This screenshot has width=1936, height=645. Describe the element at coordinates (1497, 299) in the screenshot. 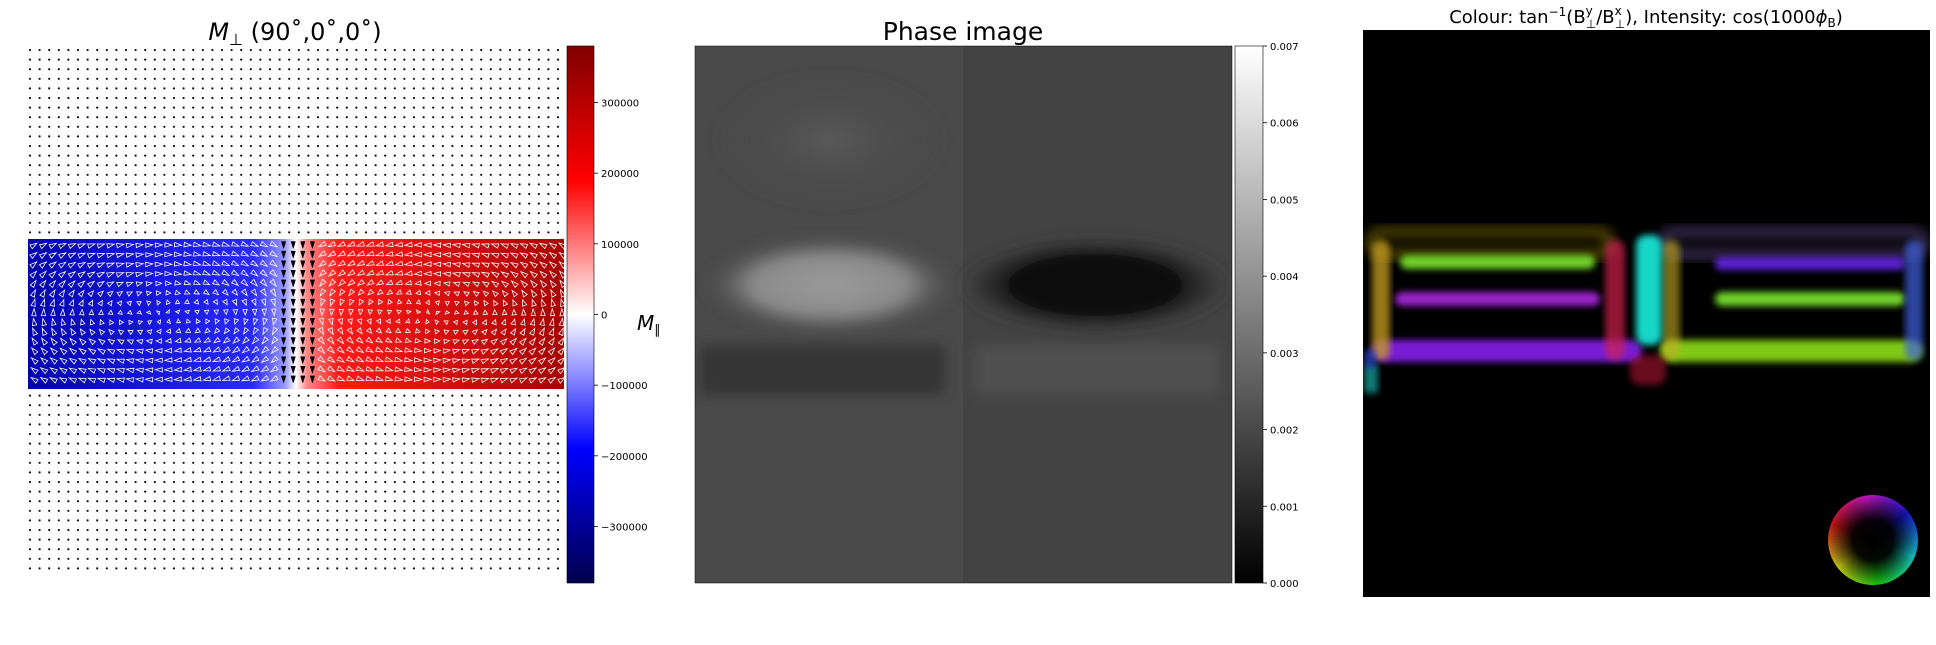

I see `left-loop-inner-bottom` at that location.